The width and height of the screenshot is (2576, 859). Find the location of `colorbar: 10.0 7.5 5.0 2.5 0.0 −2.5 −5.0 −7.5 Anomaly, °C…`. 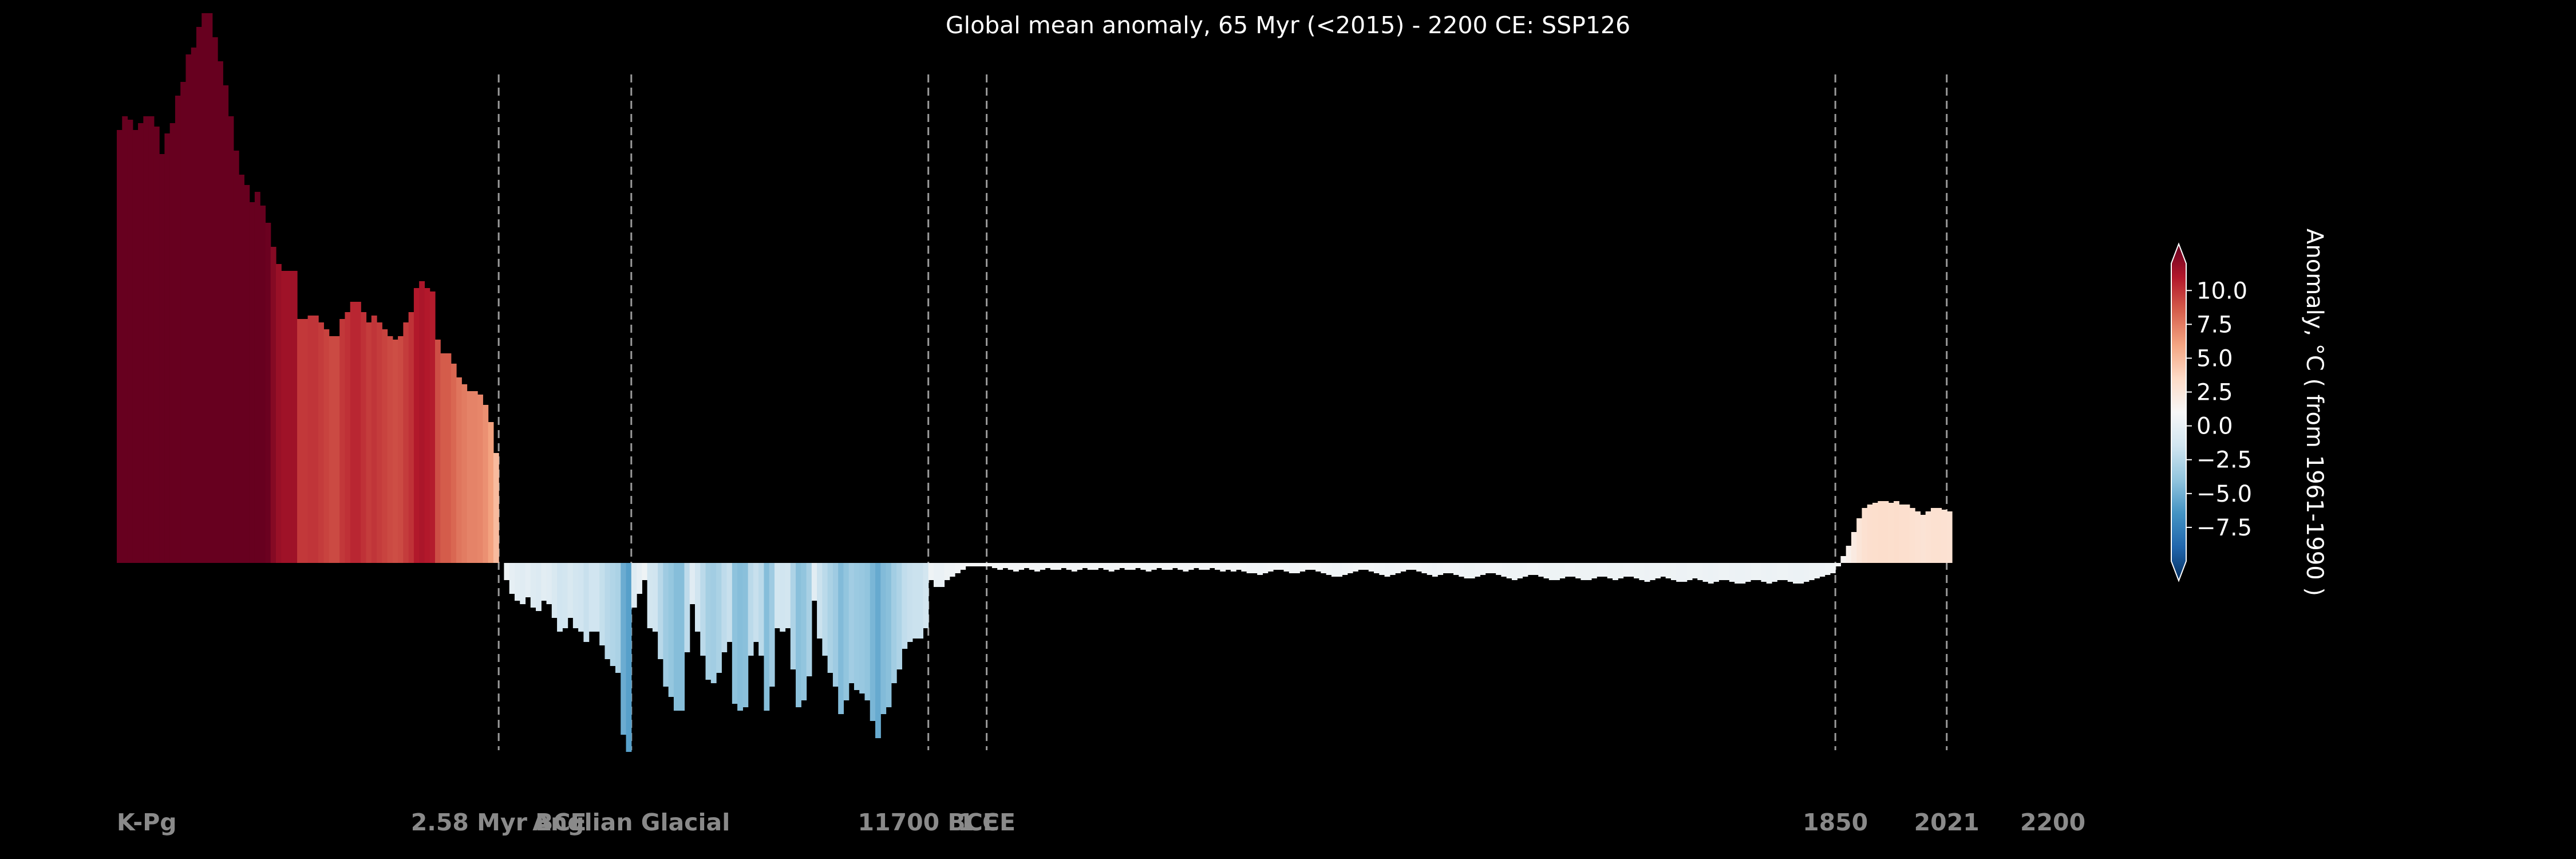

colorbar: 10.0 7.5 5.0 2.5 0.0 −2.5 −5.0 −7.5 Anomaly, °C… is located at coordinates (2249, 412).